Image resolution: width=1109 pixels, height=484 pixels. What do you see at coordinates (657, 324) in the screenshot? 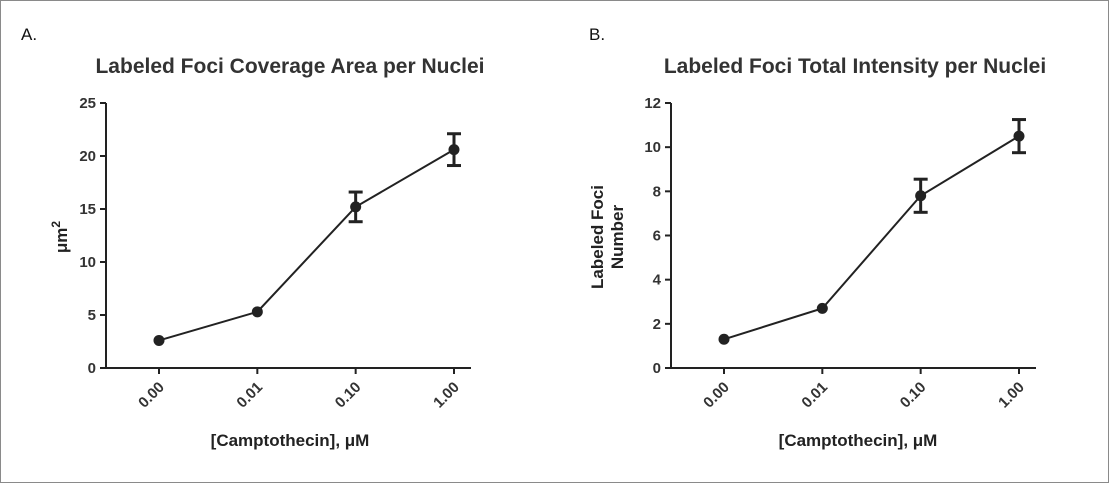
I see `chart-b-y-tick-label: 2` at bounding box center [657, 324].